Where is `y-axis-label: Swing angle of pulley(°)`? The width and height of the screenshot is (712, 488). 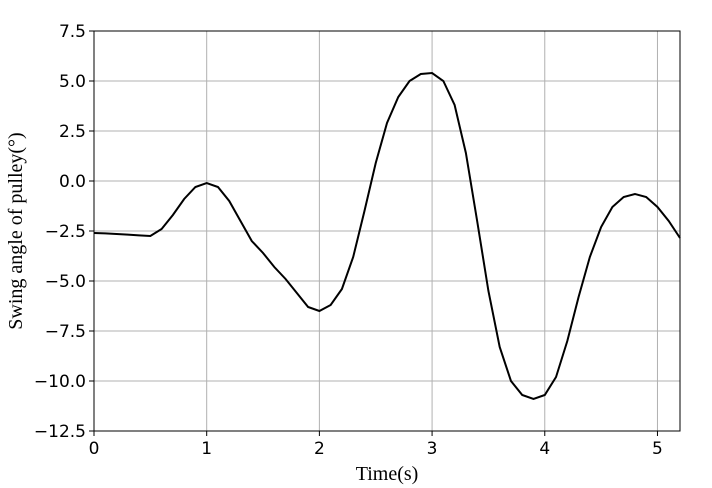 y-axis-label: Swing angle of pulley(°) is located at coordinates (16, 230).